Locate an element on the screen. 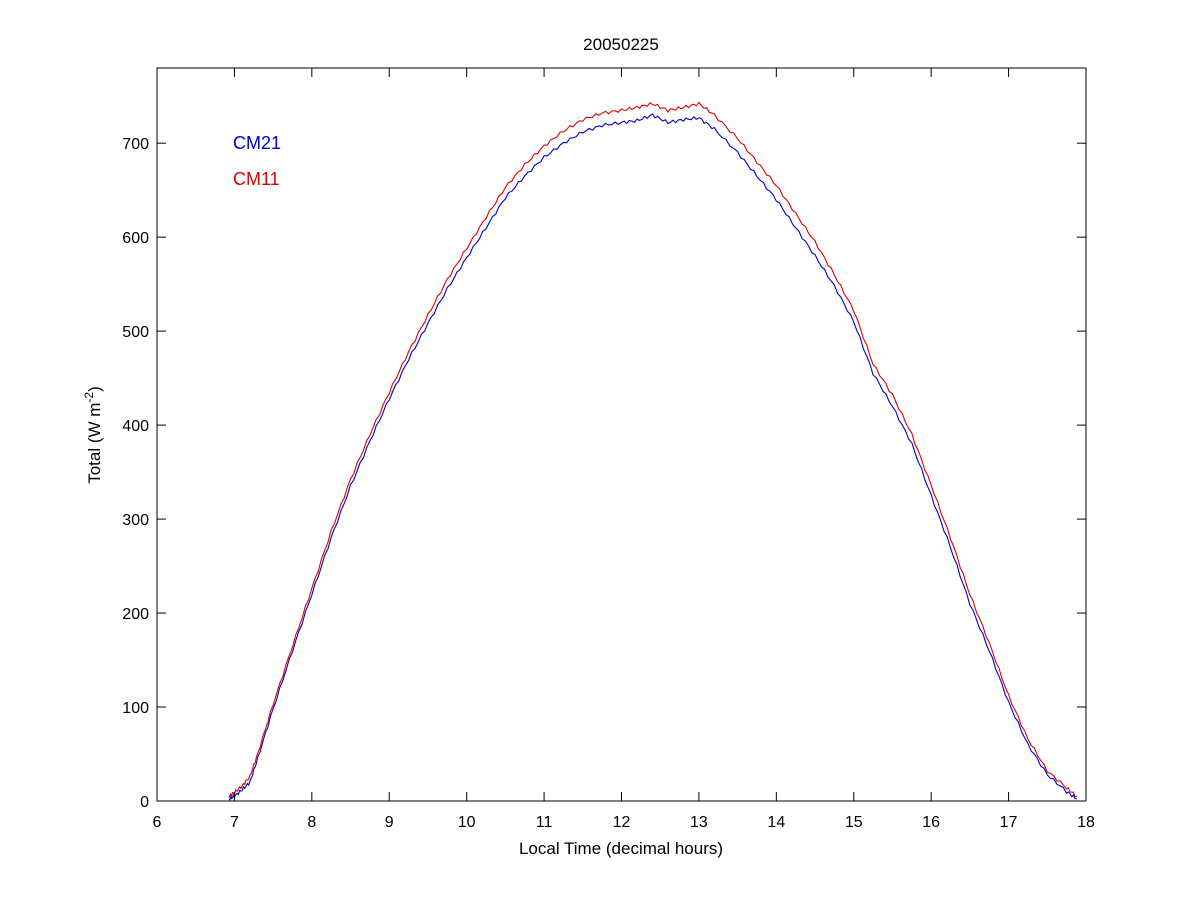 The width and height of the screenshot is (1200, 900). x-tick-label: 11 is located at coordinates (544, 822).